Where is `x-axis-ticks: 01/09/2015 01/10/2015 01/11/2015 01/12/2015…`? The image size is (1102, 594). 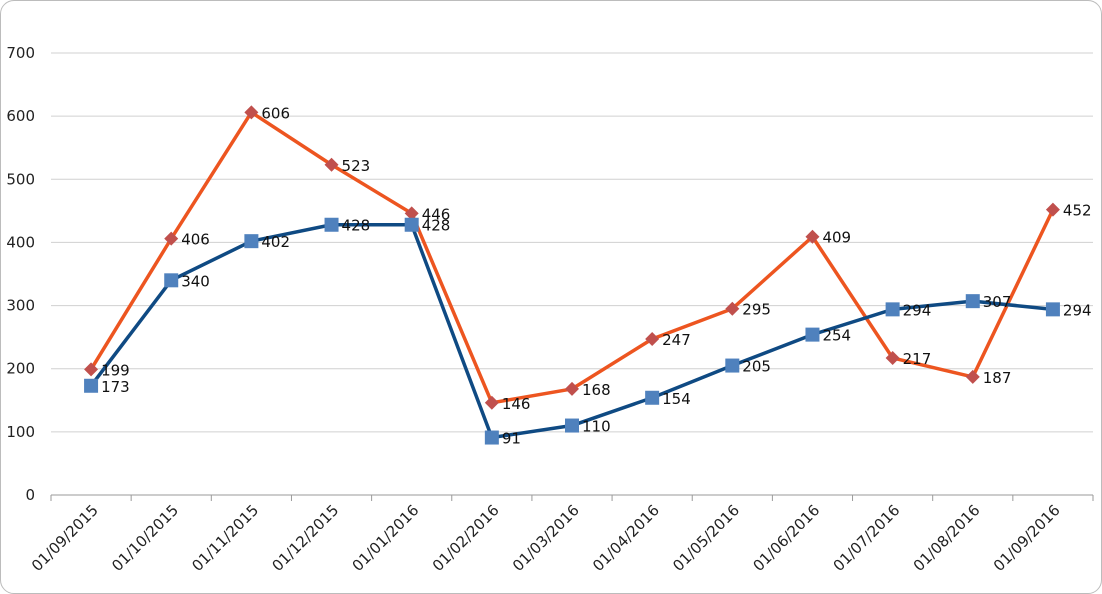
x-axis-ticks: 01/09/2015 01/10/2015 01/11/2015 01/12/2015… is located at coordinates (546, 538).